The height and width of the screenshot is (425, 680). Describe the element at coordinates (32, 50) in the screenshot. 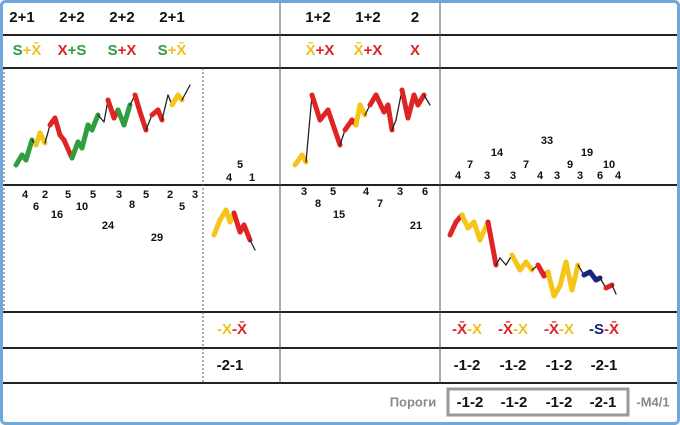

I see `formula-part: +X̄` at that location.